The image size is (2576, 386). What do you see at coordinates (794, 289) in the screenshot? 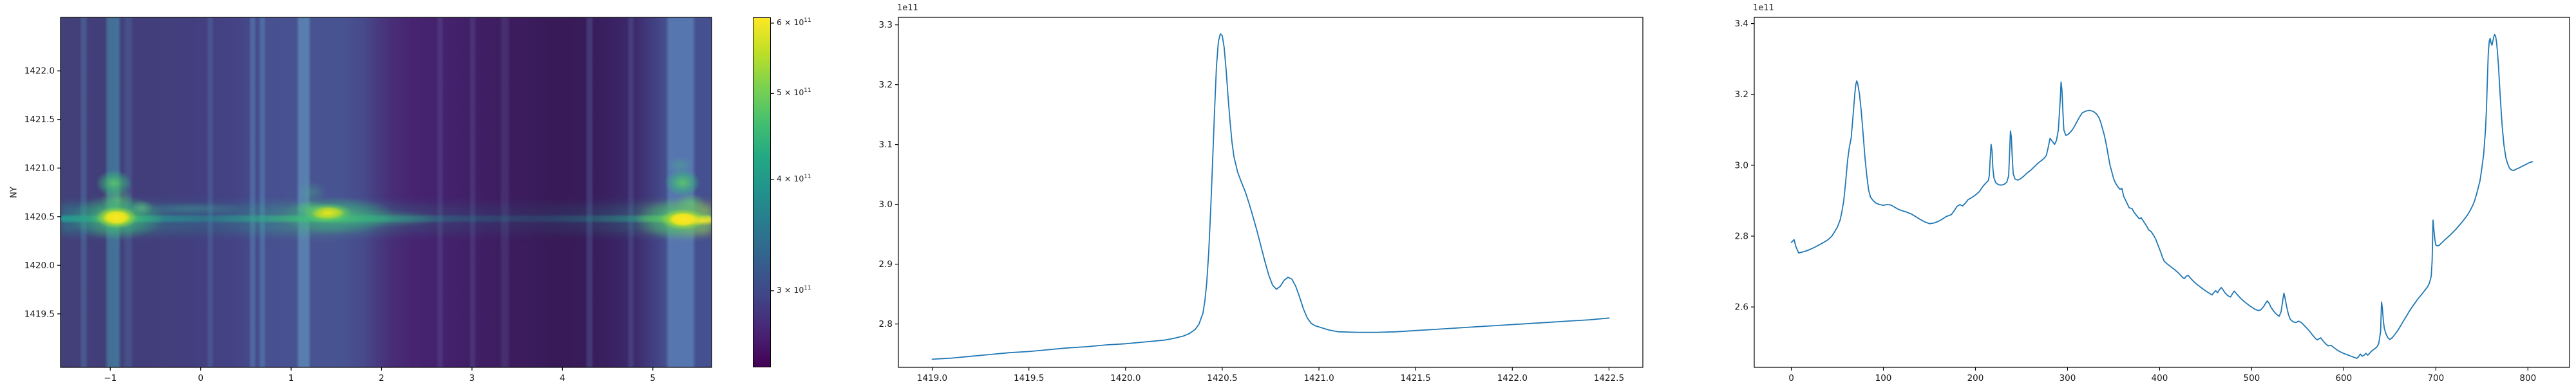
I see `colorbar-tick-label: 3 × 10¹¹` at bounding box center [794, 289].